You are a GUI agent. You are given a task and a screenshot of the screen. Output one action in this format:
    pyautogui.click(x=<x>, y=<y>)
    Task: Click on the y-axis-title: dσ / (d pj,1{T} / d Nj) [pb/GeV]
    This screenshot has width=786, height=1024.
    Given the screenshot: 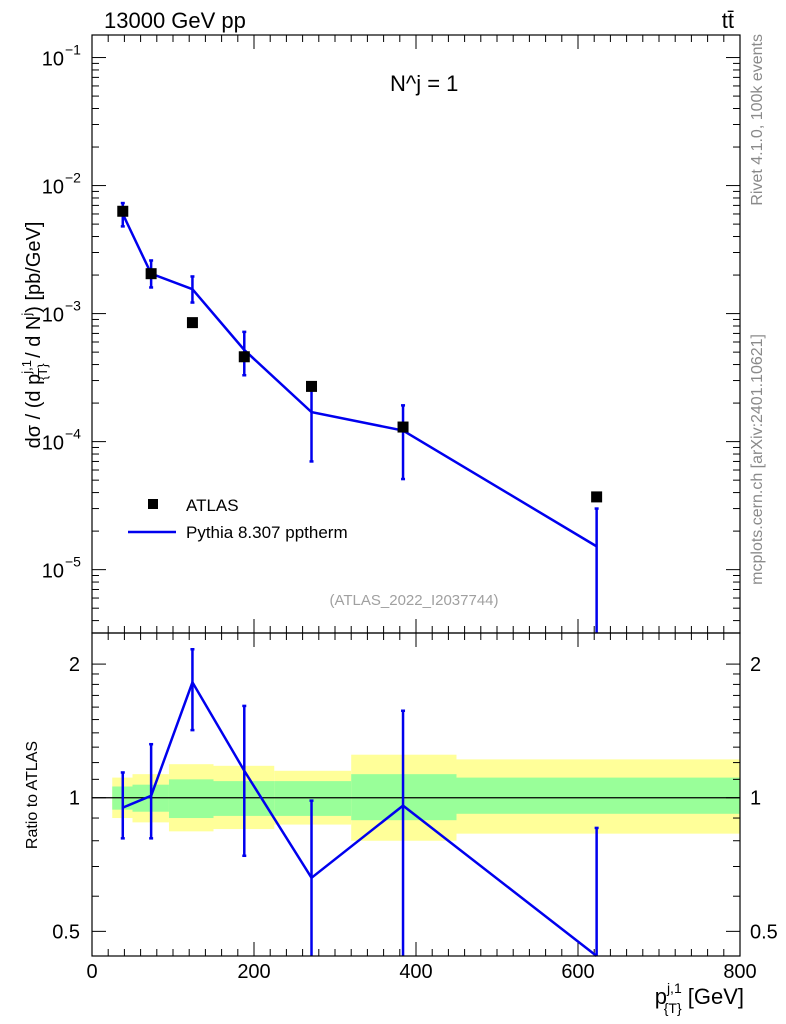 What is the action you would take?
    pyautogui.click(x=34, y=335)
    